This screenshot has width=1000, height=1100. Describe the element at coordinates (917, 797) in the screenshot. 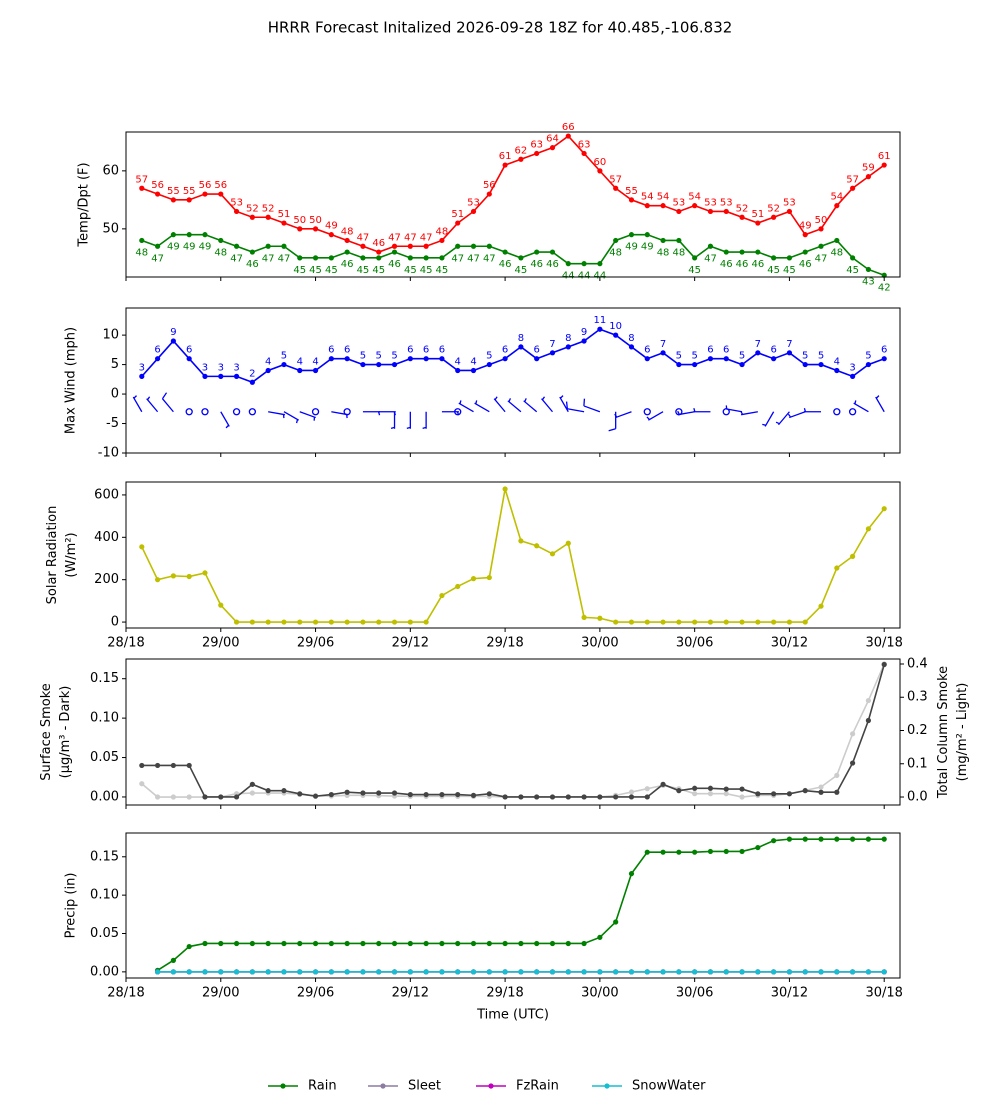

I see `y2-tick-label: 0.0` at that location.